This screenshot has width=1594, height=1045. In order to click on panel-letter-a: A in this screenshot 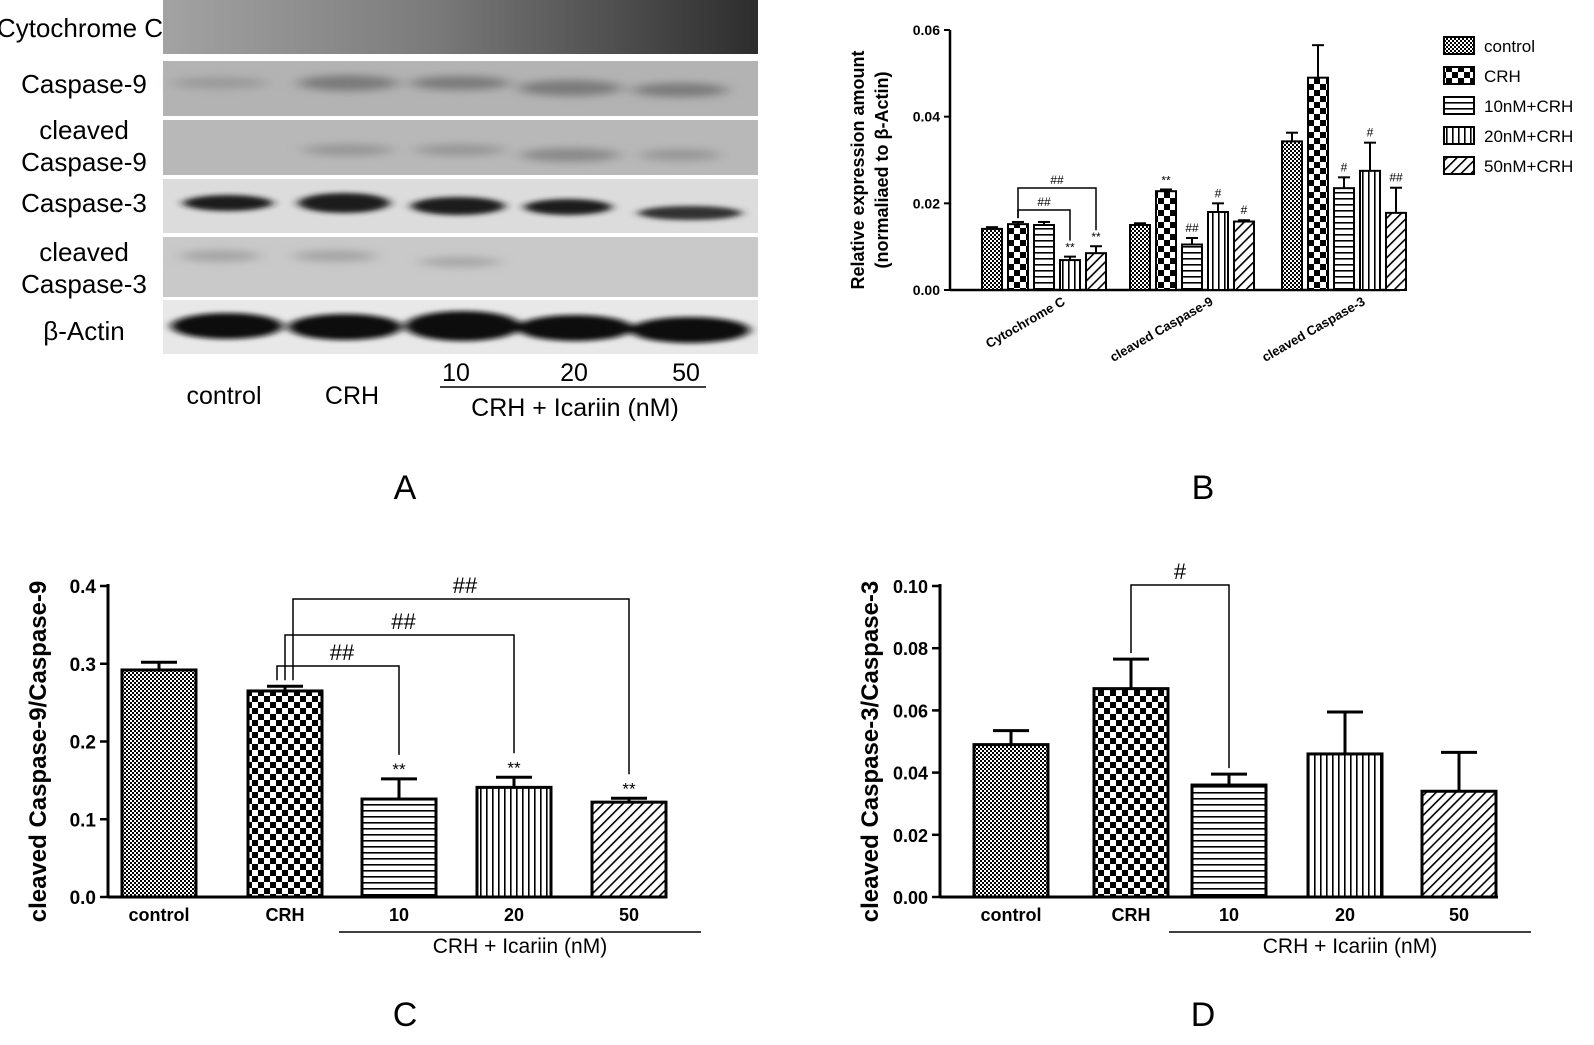, I will do `click(405, 488)`.